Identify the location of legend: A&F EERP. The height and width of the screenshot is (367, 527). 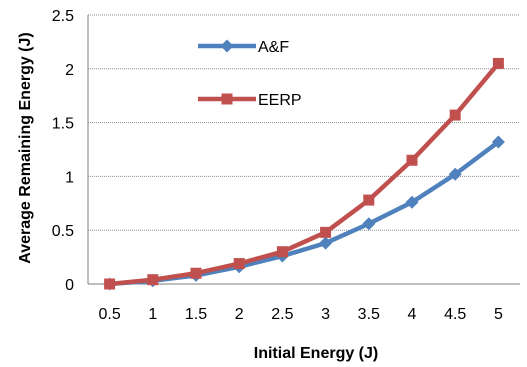
(250, 74).